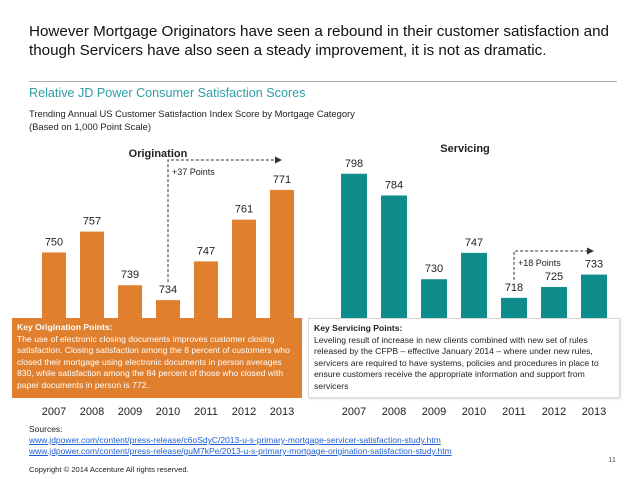 This screenshot has width=638, height=479. What do you see at coordinates (158, 154) in the screenshot?
I see `origination-chart-title: Origination` at bounding box center [158, 154].